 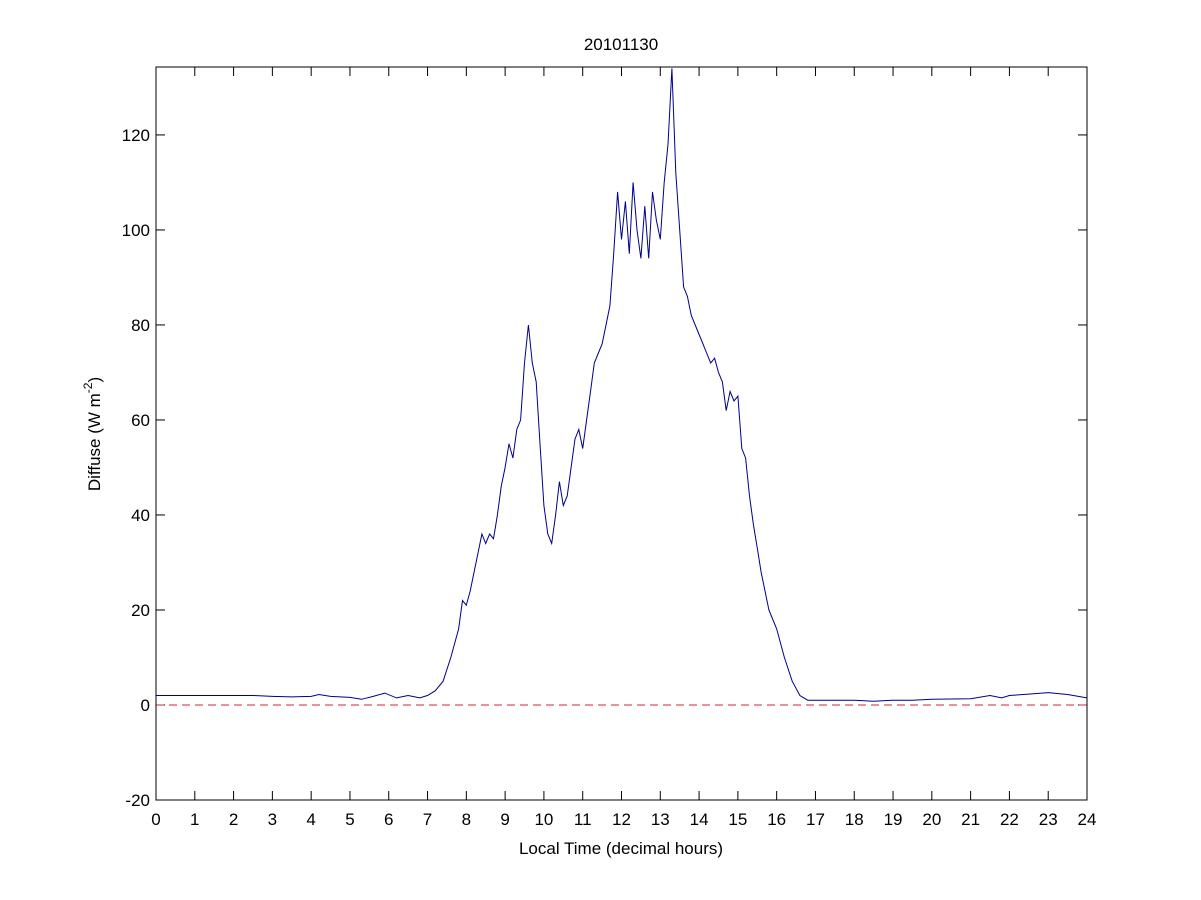 I want to click on x-tick-label: 23, so click(x=1048, y=819).